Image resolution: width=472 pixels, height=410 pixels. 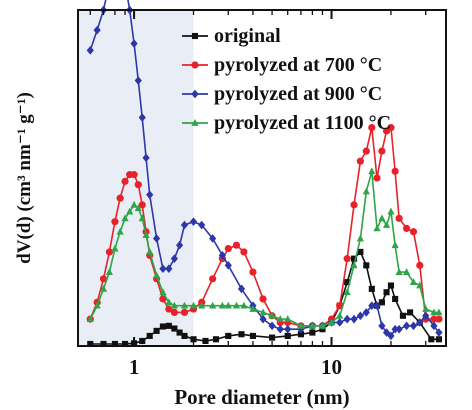 I want to click on legend-entry: pyrolyzed at 1100 °C, so click(x=286, y=123).